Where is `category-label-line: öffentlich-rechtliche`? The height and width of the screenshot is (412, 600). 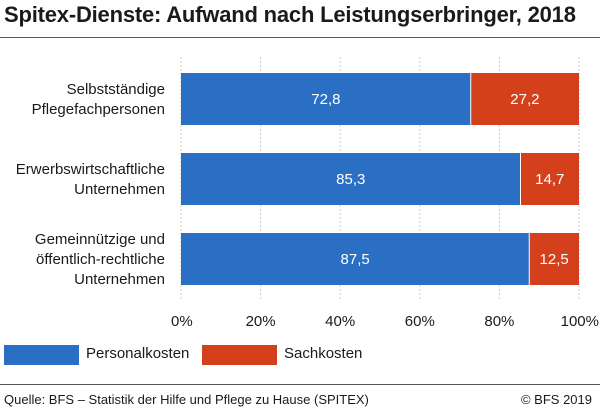
category-label-line: öffentlich-rechtliche is located at coordinates (100, 259).